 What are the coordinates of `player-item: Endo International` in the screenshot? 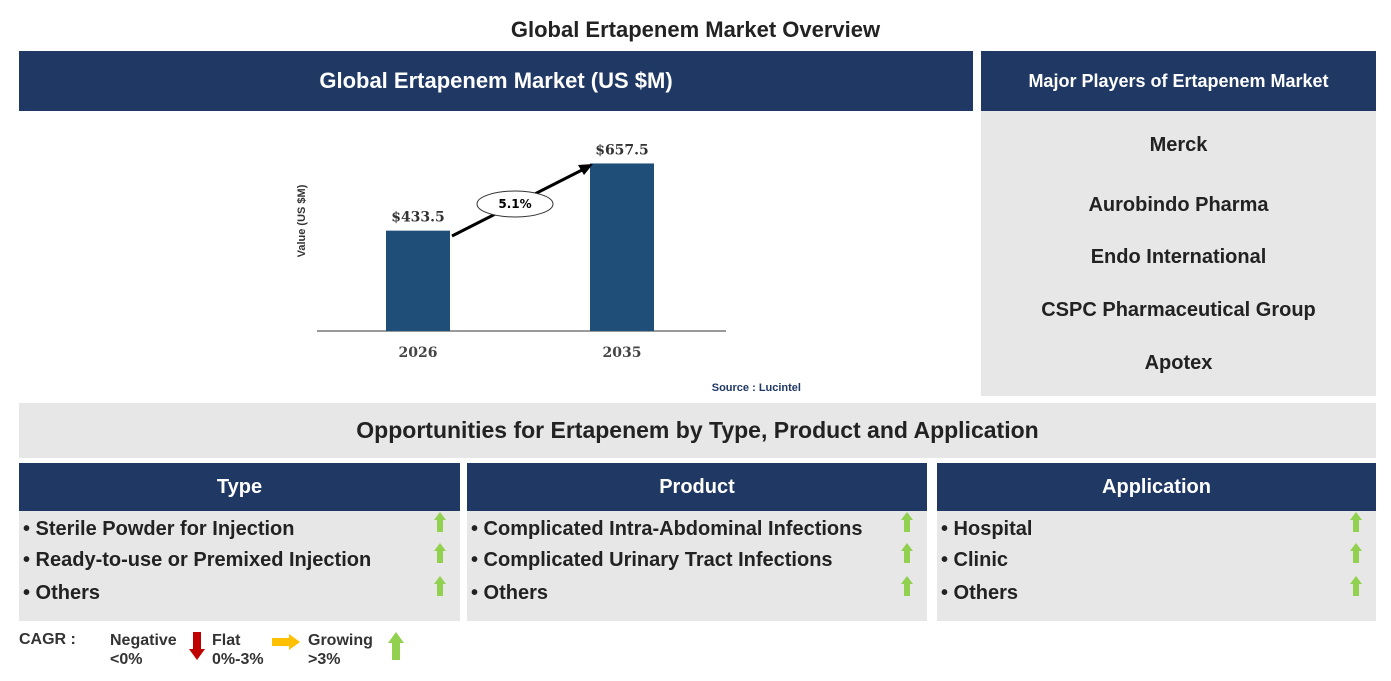 It's located at (1178, 257).